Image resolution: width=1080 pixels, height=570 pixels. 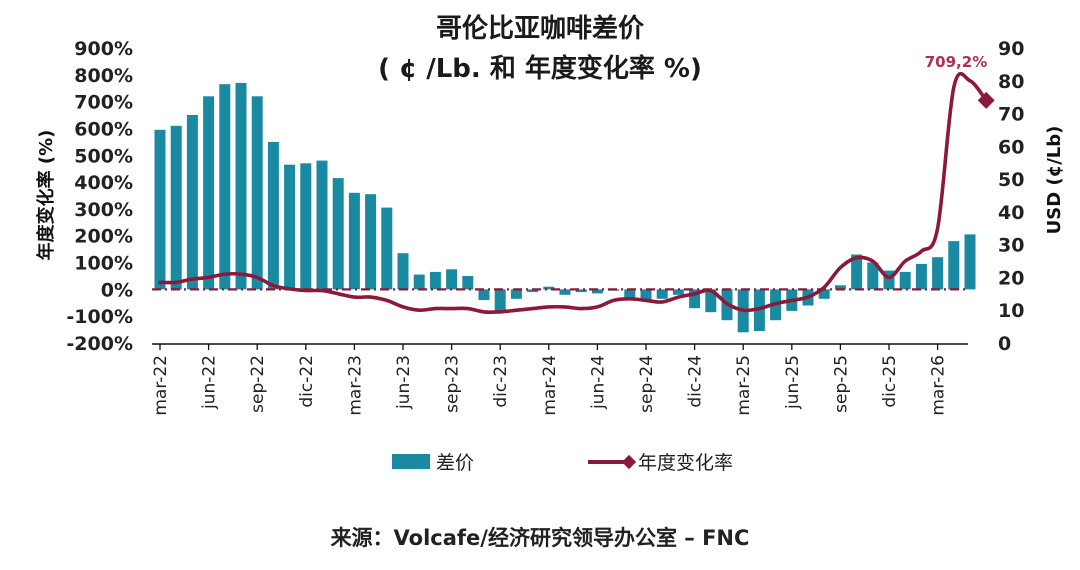 What do you see at coordinates (455, 463) in the screenshot?
I see `legend-label-spread: 差价` at bounding box center [455, 463].